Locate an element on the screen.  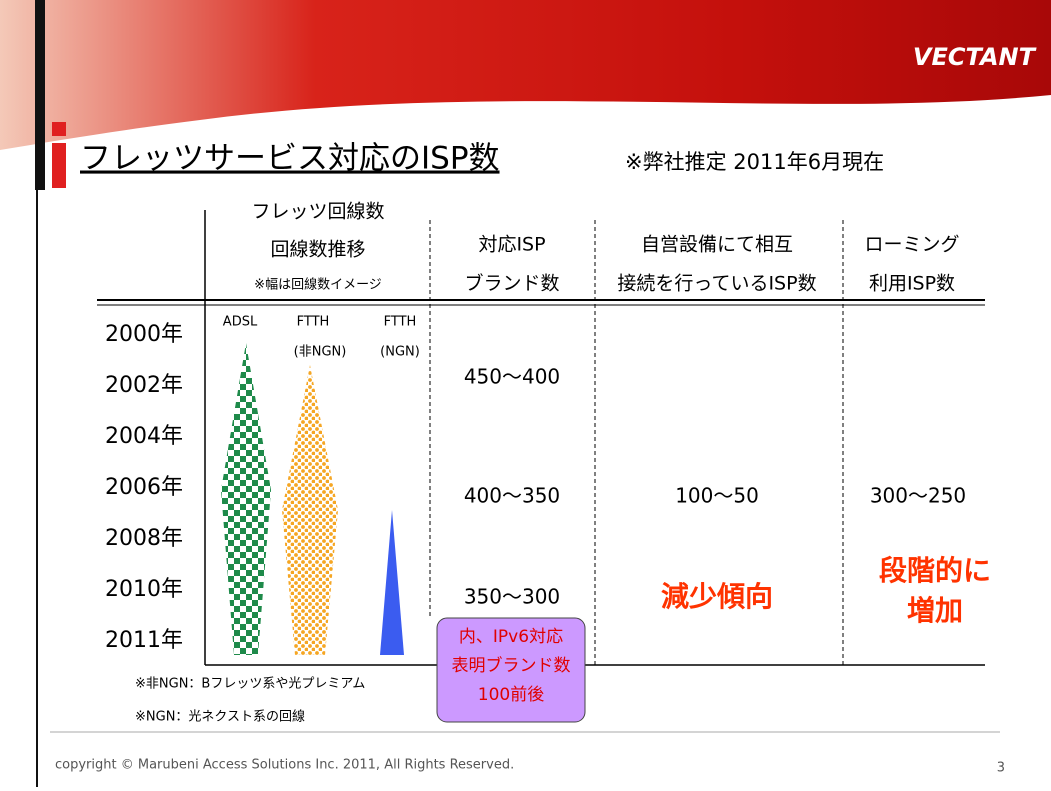
year: 2006年 is located at coordinates (144, 487).